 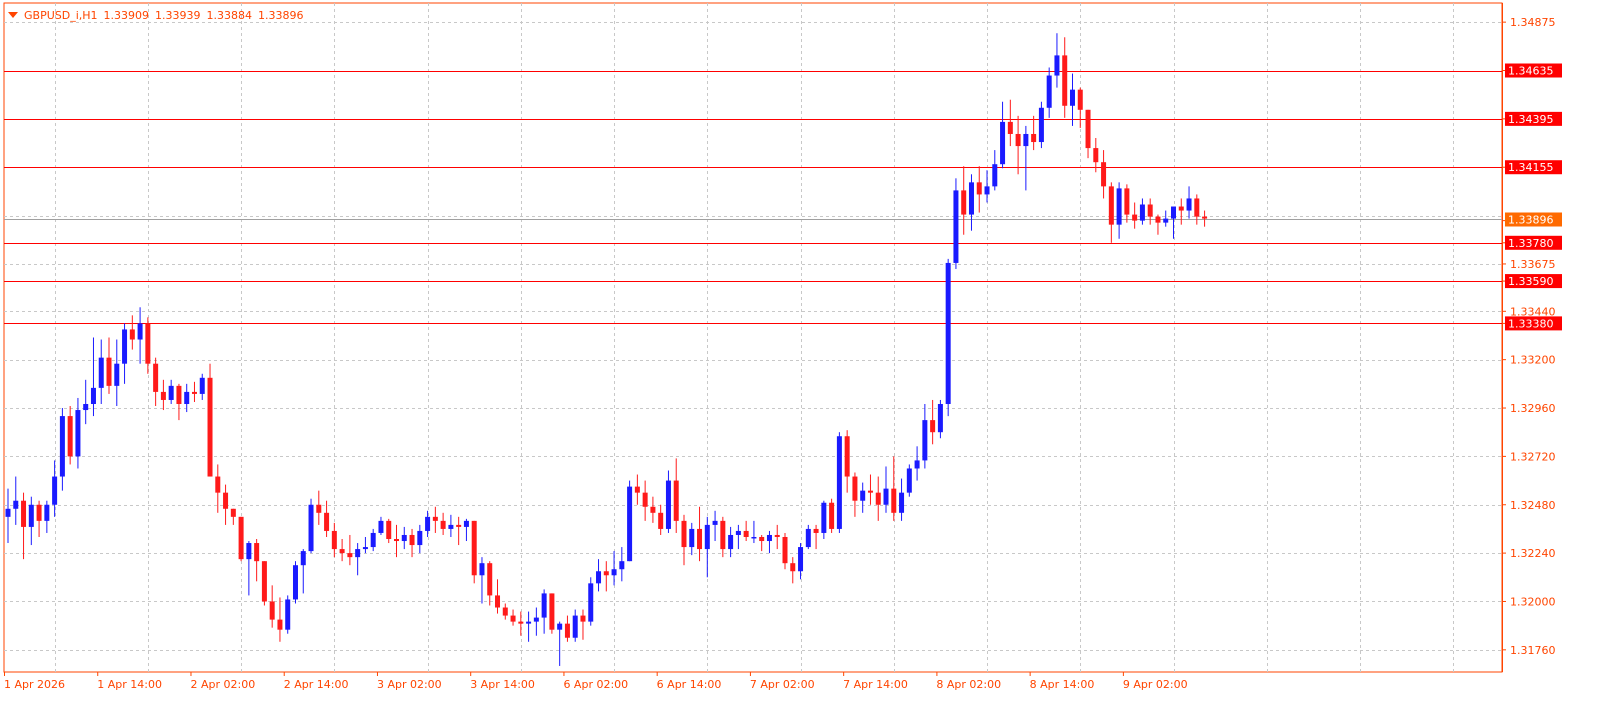 I want to click on time-tick-label: 7 Apr 14:00, so click(x=875, y=684).